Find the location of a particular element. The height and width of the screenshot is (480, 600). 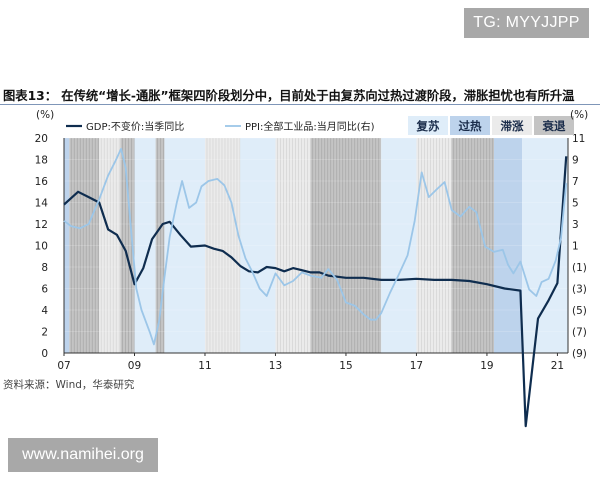

phase-legend-label: 滞涨 is located at coordinates (512, 126).